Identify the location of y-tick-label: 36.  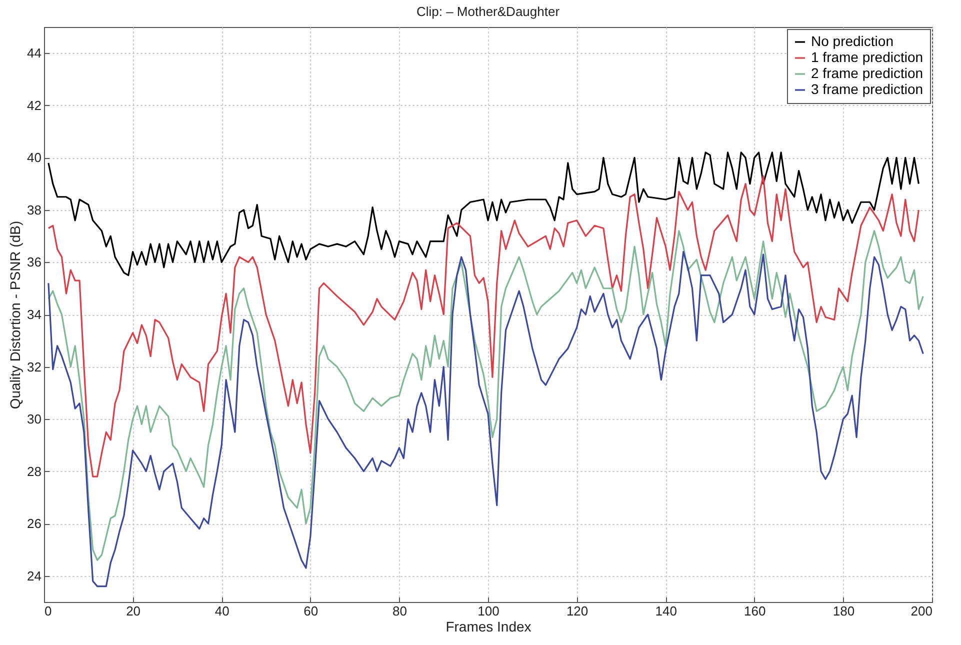
(34, 262).